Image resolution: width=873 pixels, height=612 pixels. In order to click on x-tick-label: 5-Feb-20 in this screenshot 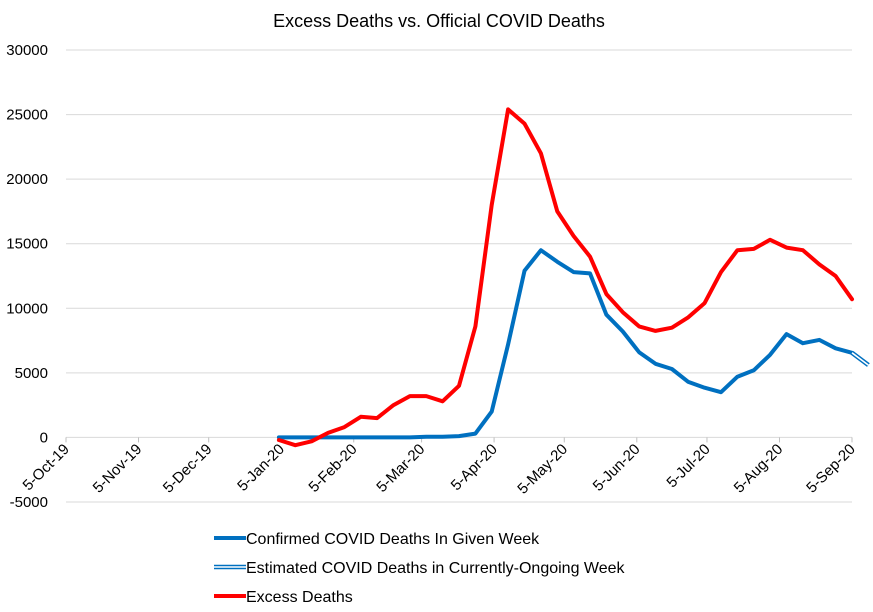, I will do `click(332, 468)`.